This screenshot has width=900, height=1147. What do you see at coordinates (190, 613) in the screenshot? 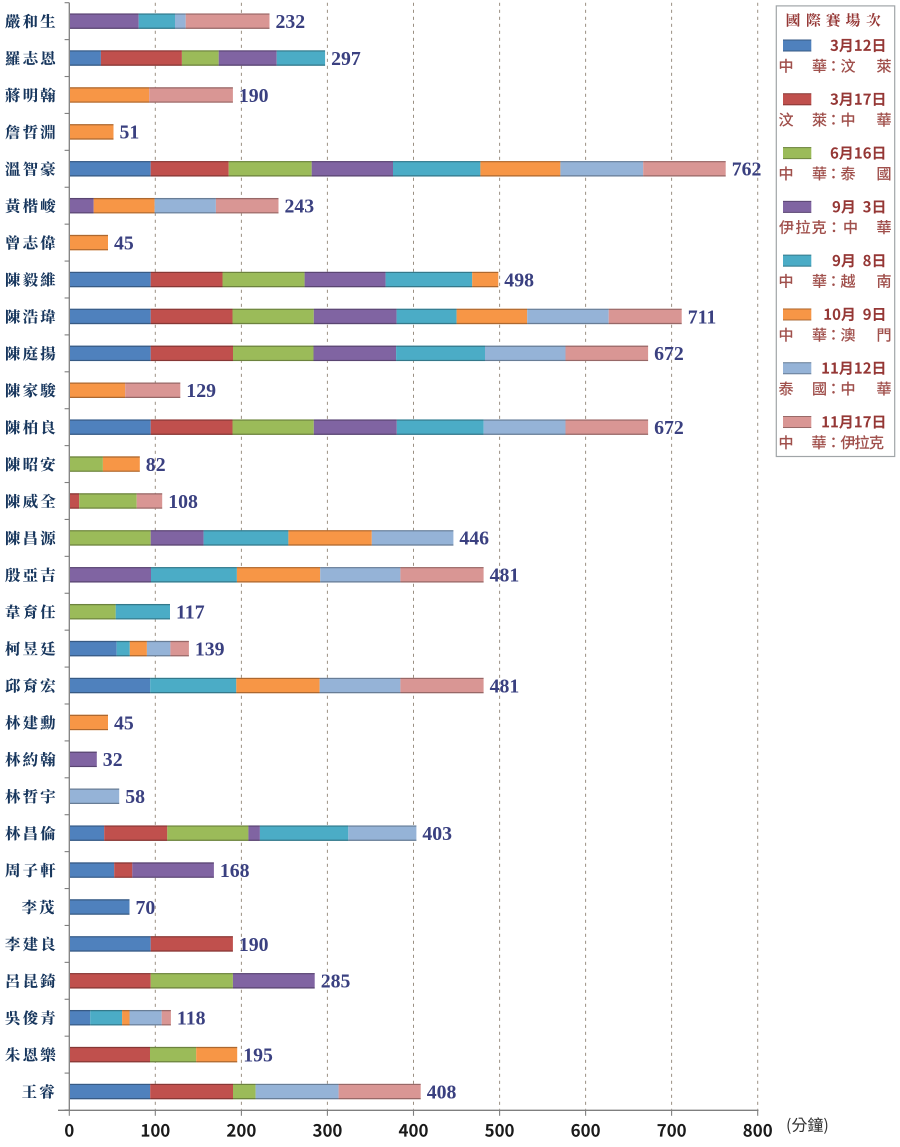
I see `svg-text: 117` at bounding box center [190, 613].